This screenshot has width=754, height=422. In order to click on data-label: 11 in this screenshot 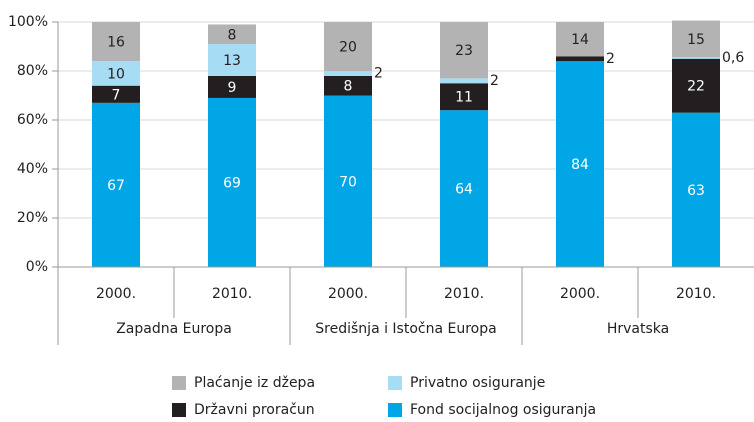, I will do `click(464, 98)`.